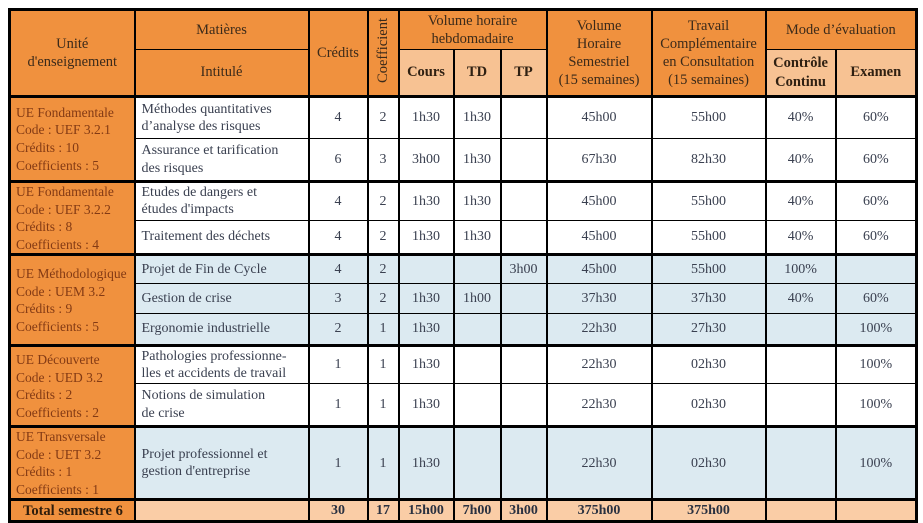 This screenshot has height=523, width=923. I want to click on vhs-cell: 67h30, so click(599, 160).